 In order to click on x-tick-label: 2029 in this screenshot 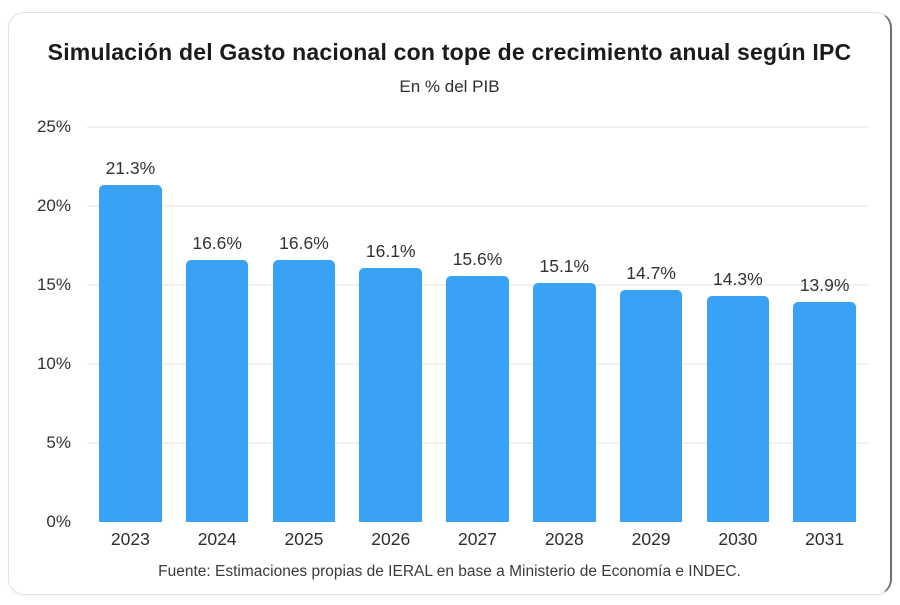, I will do `click(651, 539)`.